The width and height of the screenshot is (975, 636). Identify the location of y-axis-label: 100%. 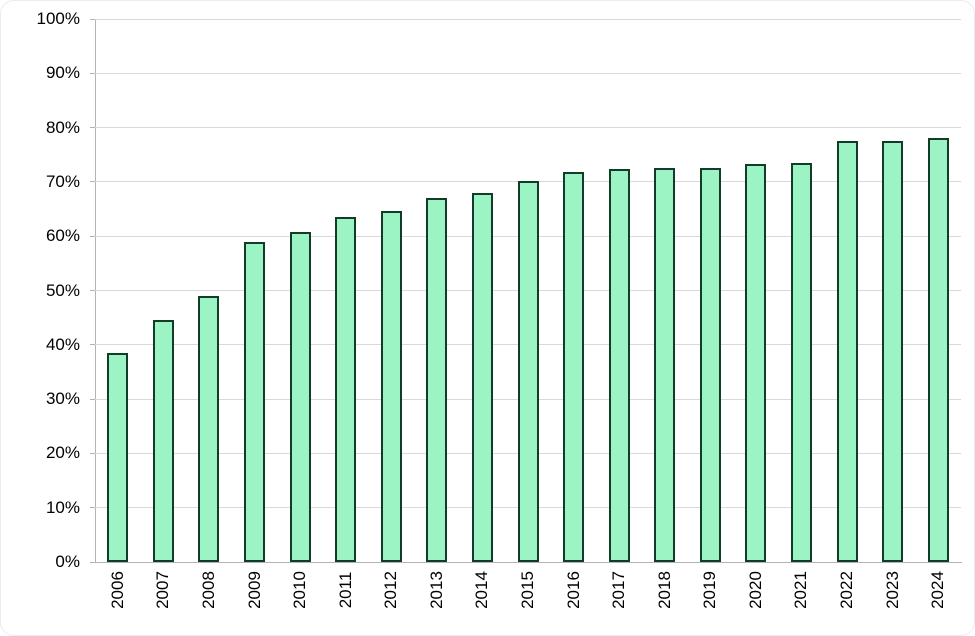
(58, 18).